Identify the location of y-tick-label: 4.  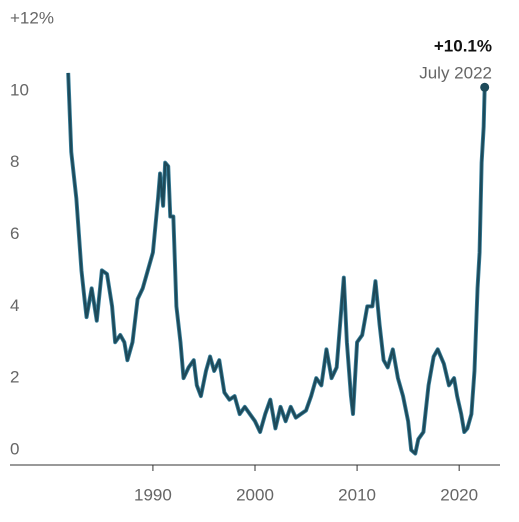
(14, 305).